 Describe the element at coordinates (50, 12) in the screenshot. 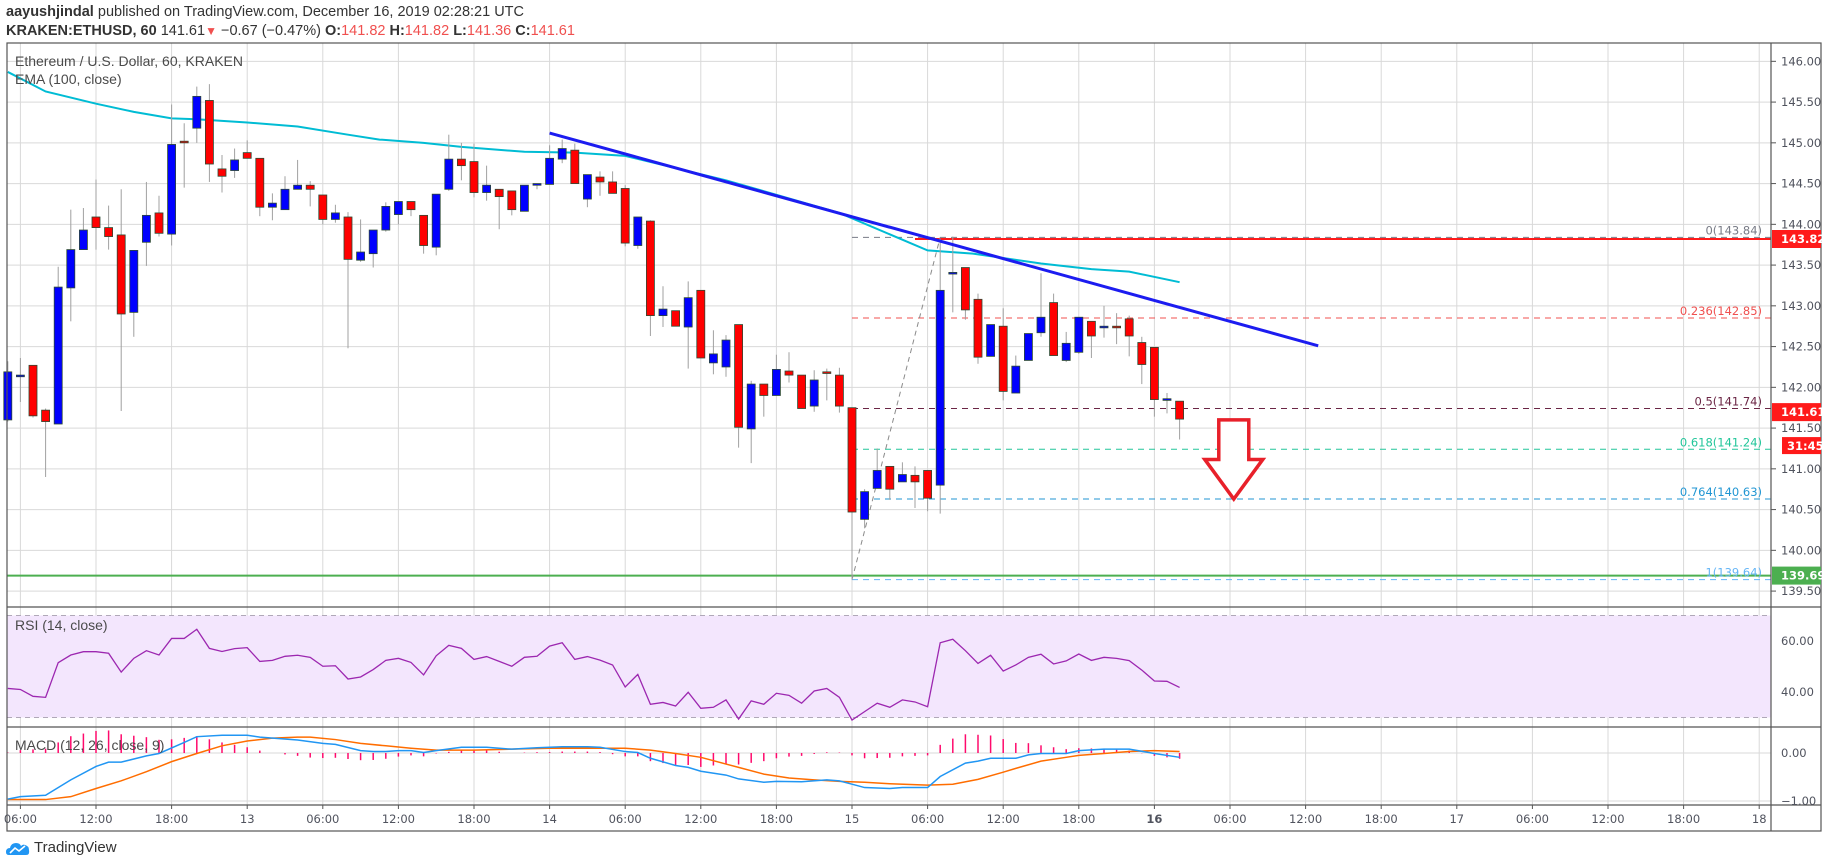

I see `author-name: aayushjindal` at that location.